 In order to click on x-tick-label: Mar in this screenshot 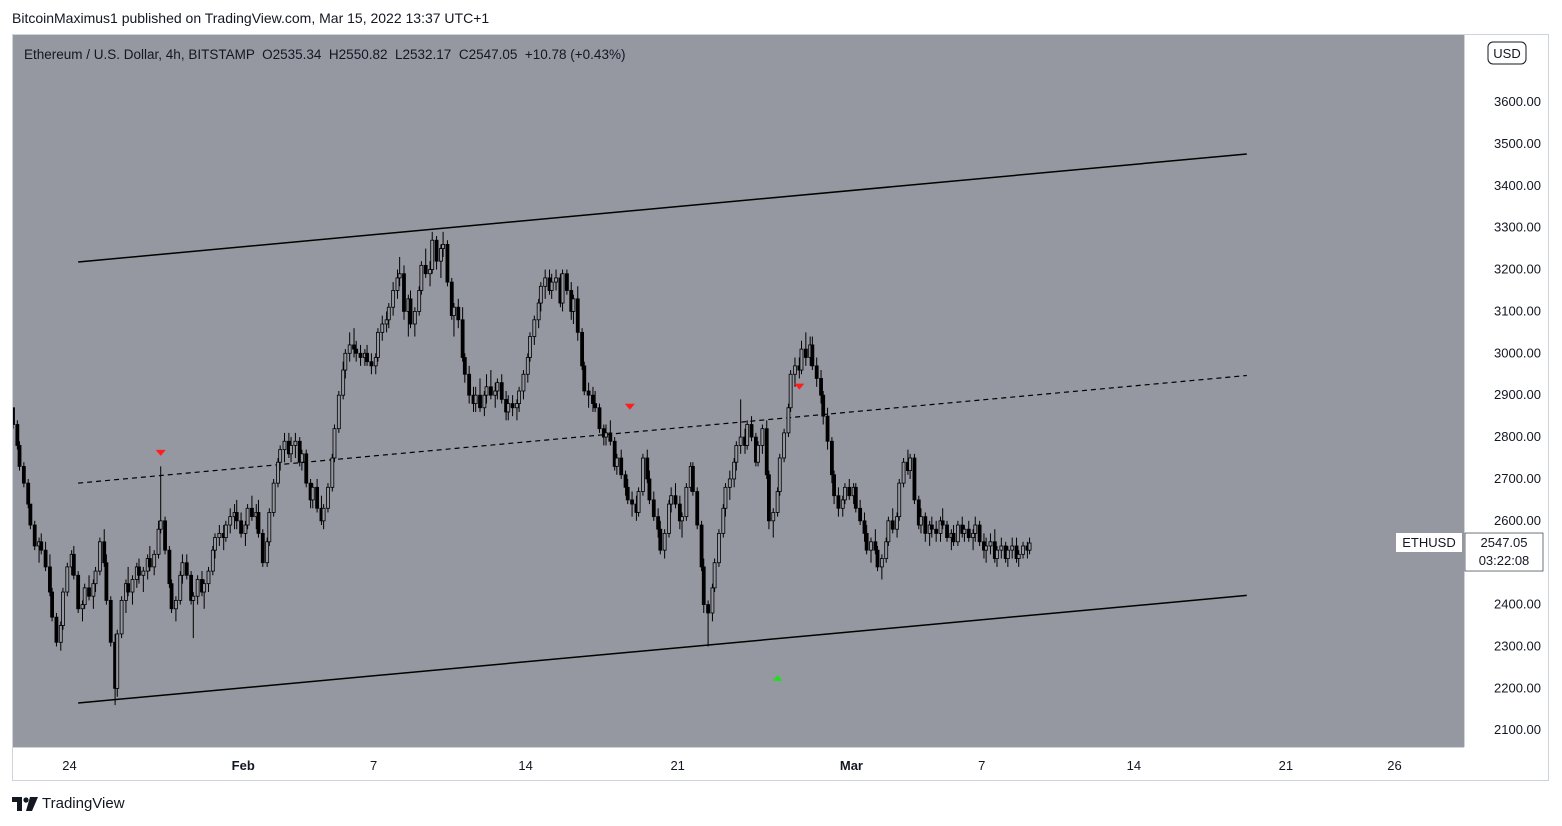, I will do `click(851, 765)`.